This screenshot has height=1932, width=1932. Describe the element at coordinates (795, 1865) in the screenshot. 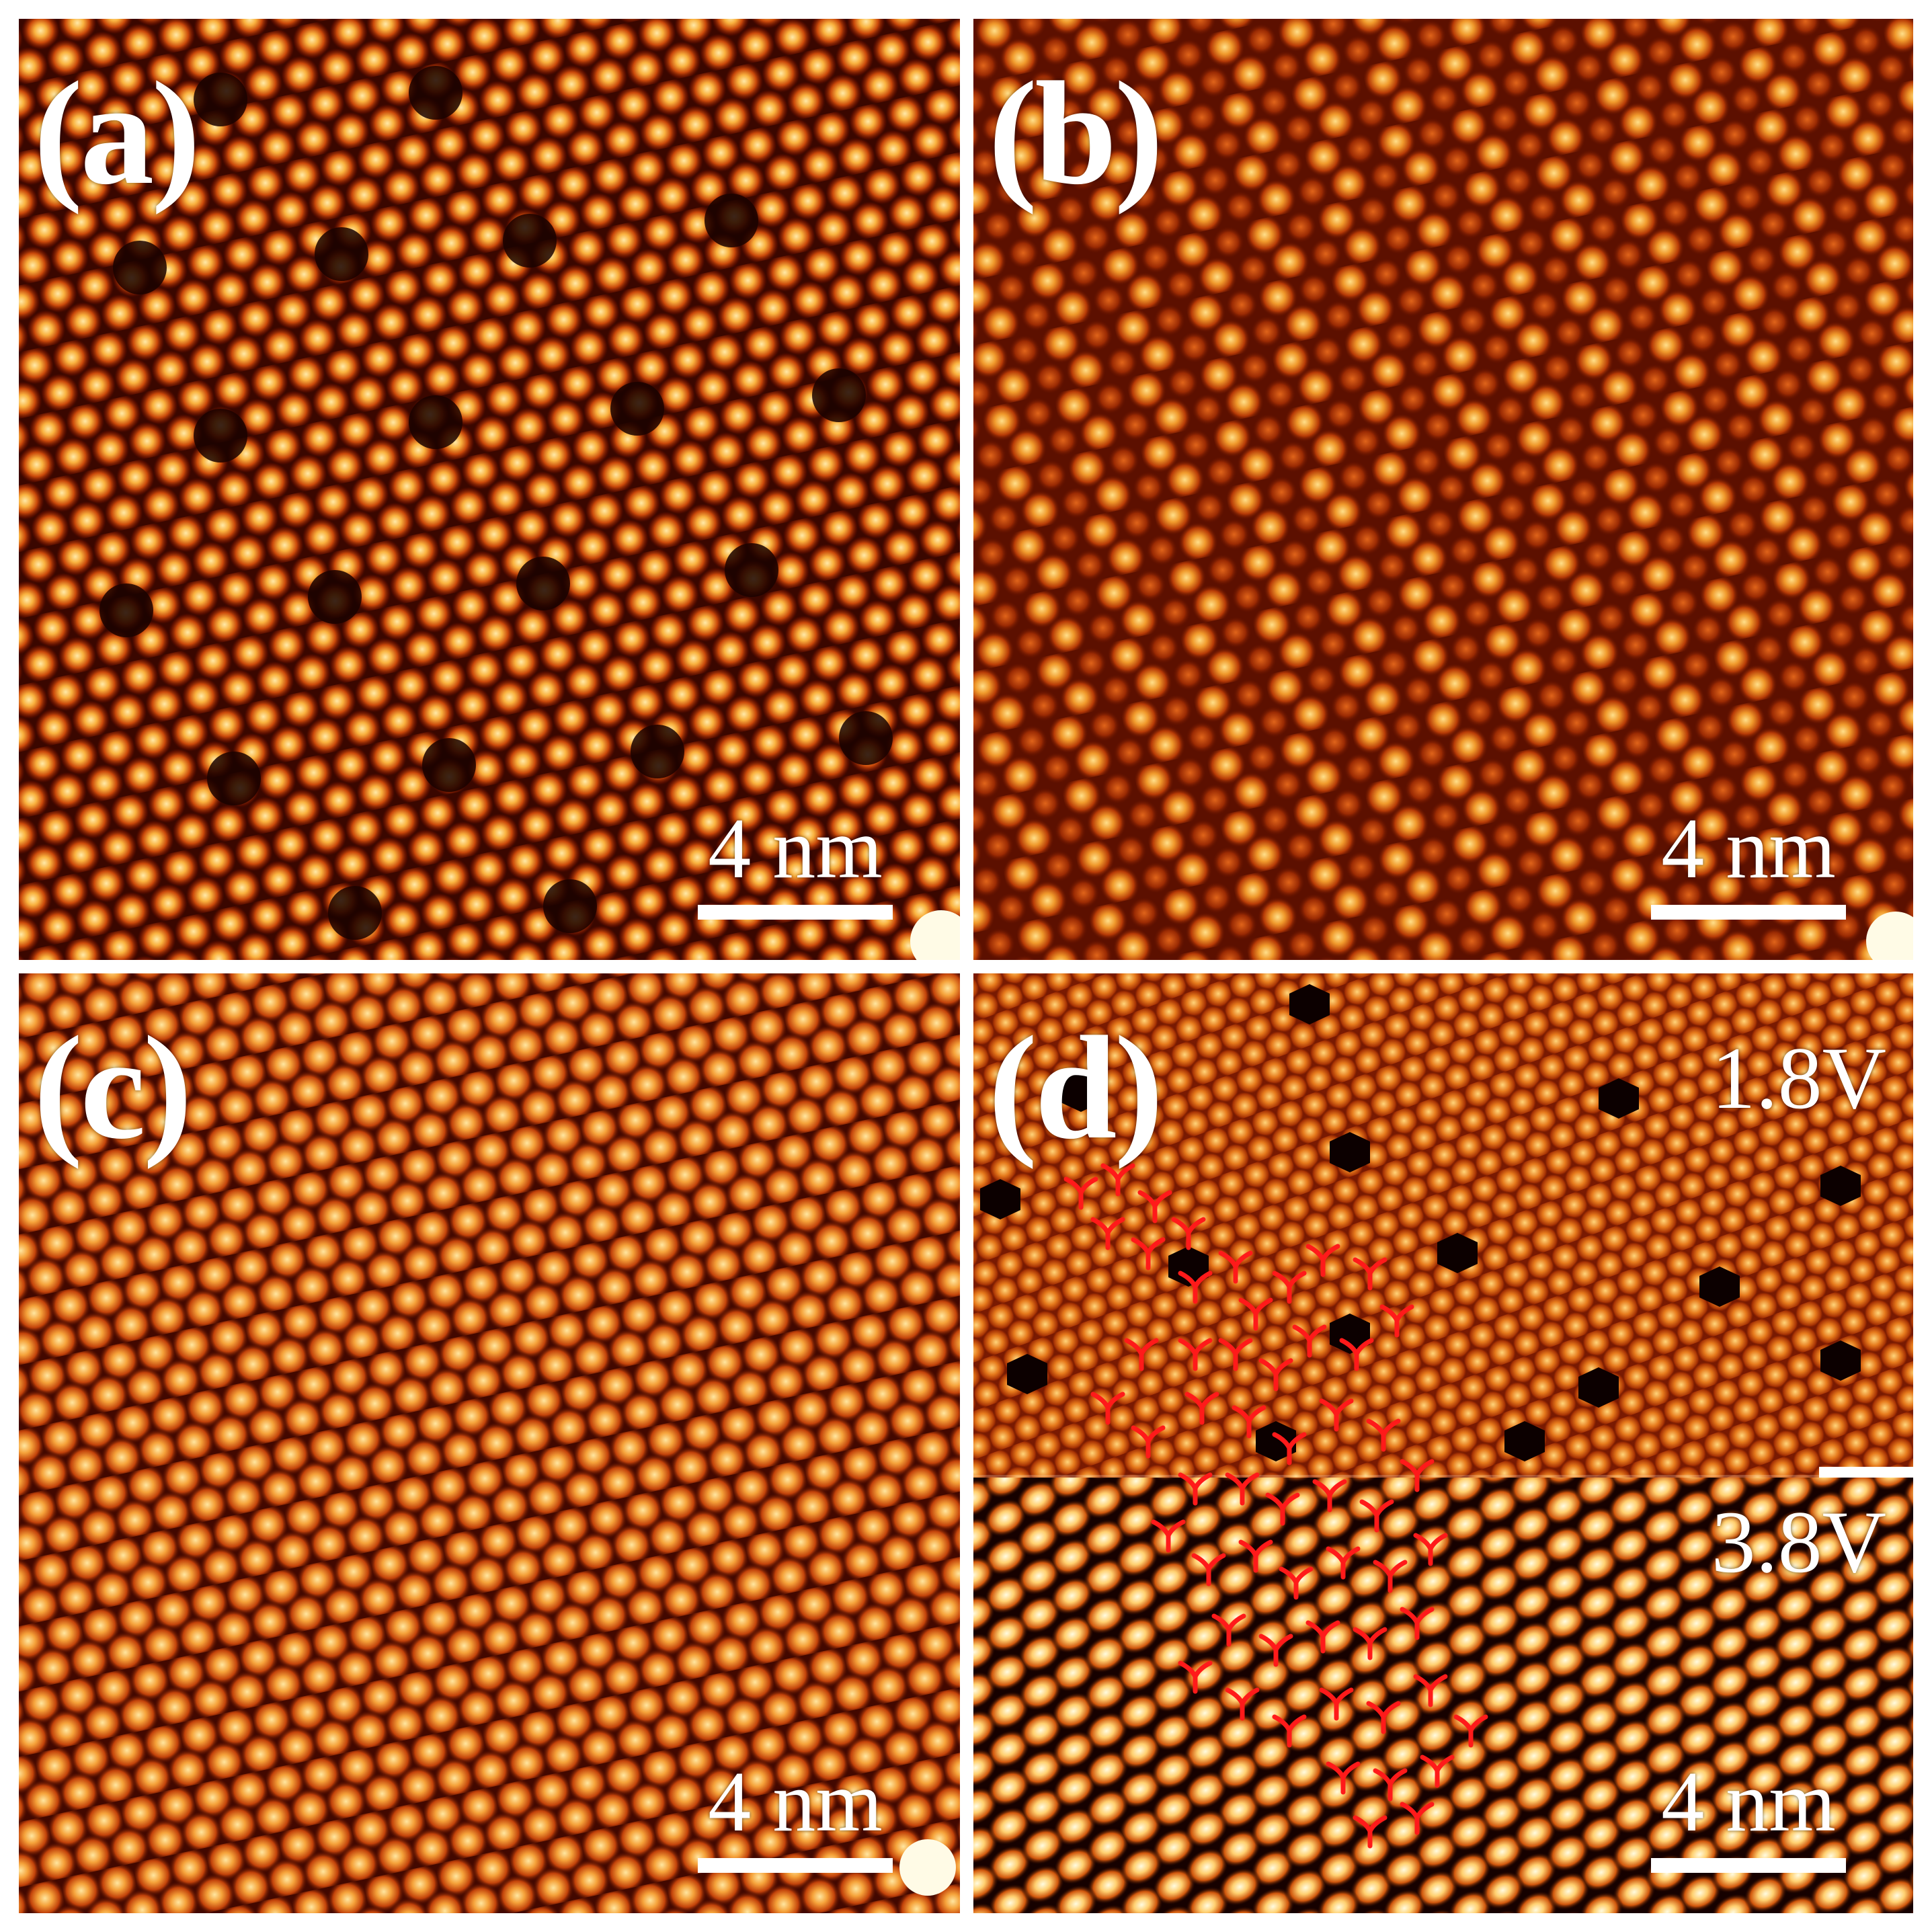

I see `panel-c-scale-line` at that location.